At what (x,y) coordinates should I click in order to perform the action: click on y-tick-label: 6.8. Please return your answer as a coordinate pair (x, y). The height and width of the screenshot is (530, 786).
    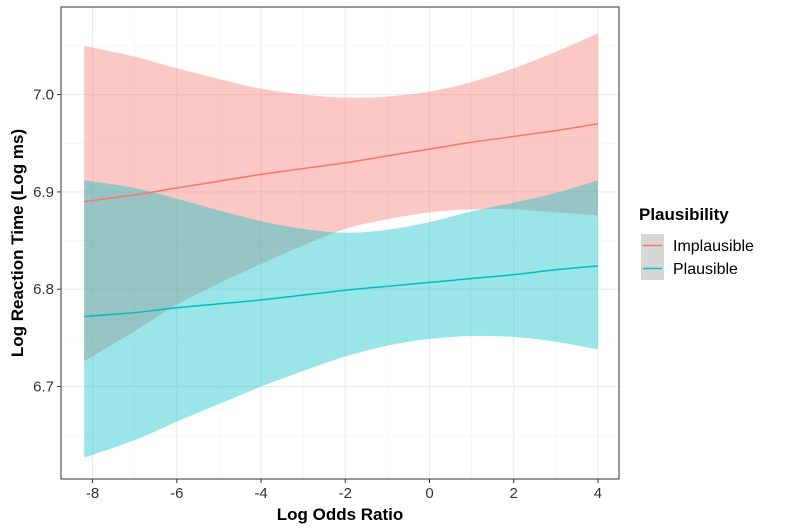
    Looking at the image, I should click on (43, 289).